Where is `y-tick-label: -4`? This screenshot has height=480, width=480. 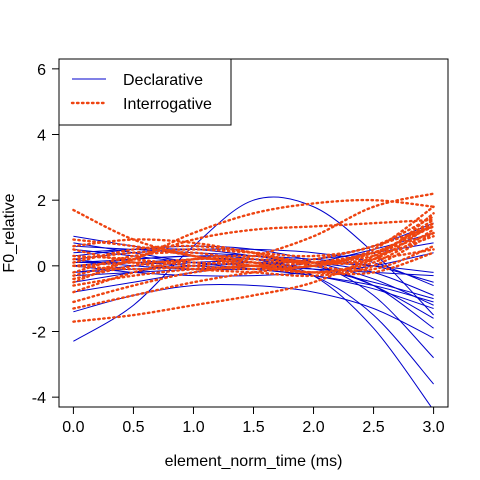
y-tick-label: -4 is located at coordinates (39, 398).